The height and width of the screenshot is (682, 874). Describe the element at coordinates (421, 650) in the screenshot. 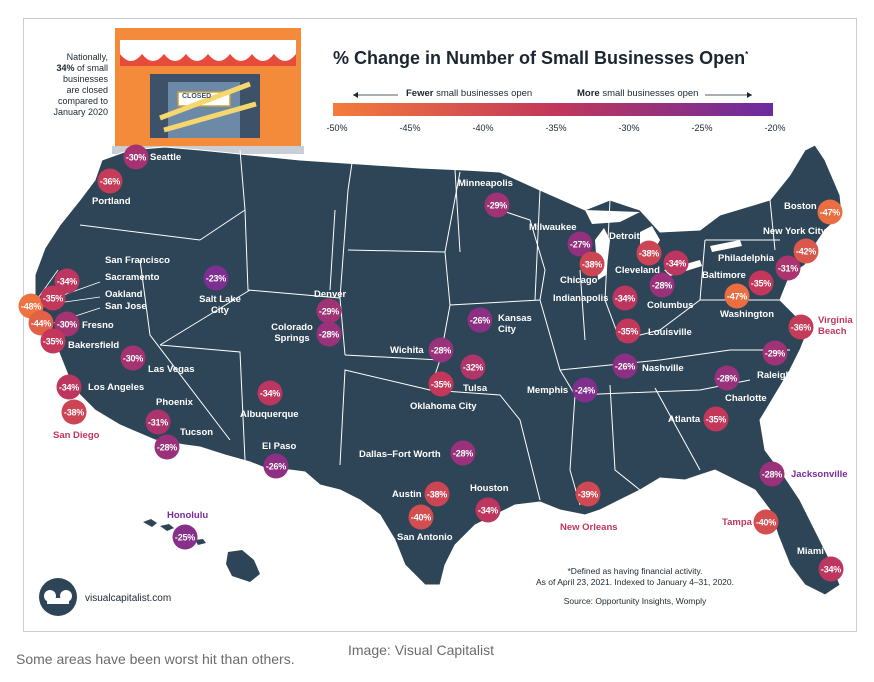

I see `image-credit: Image: Visual Capitalist` at that location.